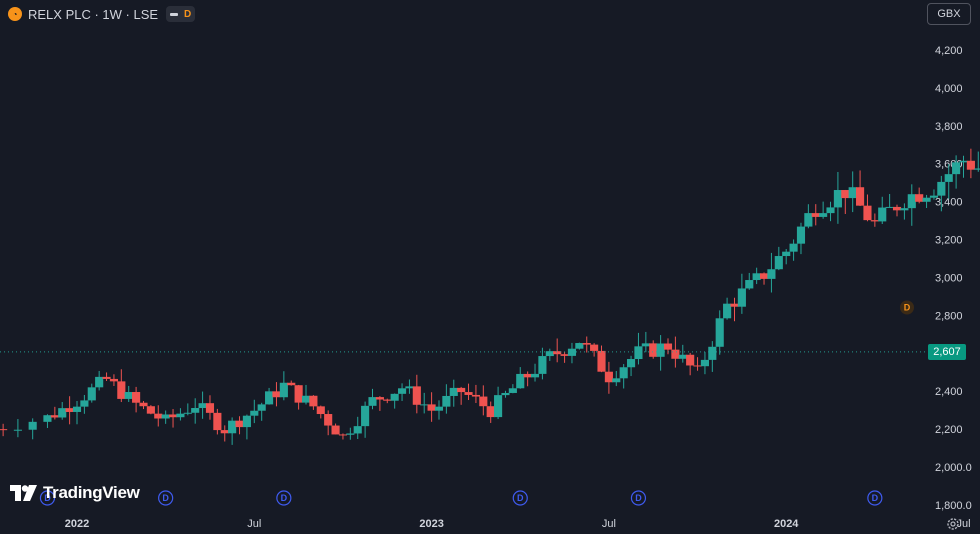  What do you see at coordinates (181, 14) in the screenshot?
I see `market-status-pill: D` at bounding box center [181, 14].